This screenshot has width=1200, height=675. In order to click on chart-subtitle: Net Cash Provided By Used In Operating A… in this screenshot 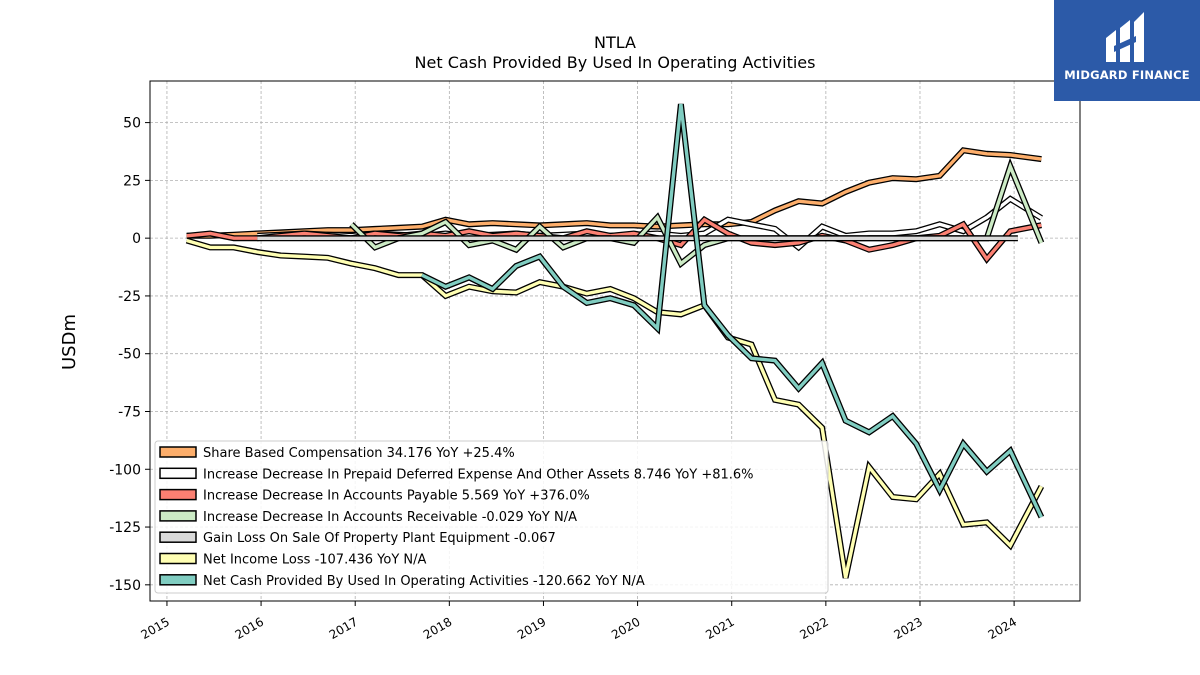, I will do `click(615, 62)`.